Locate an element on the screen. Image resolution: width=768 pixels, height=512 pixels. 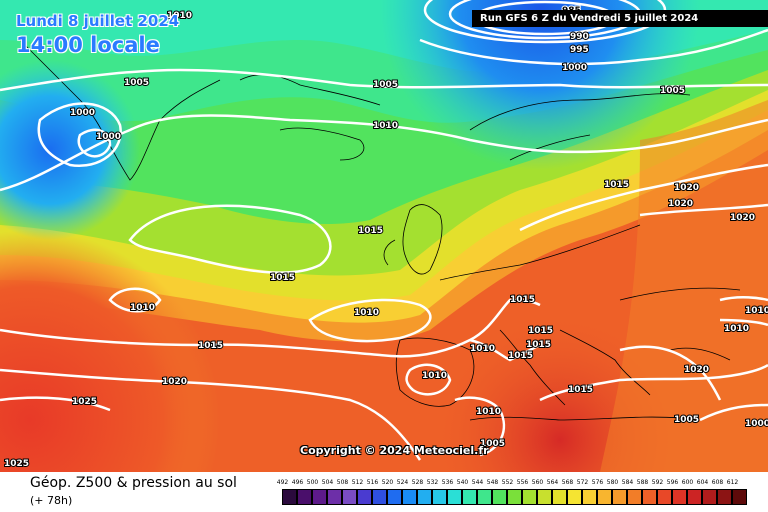
legend-value: 604 is located at coordinates (702, 482).